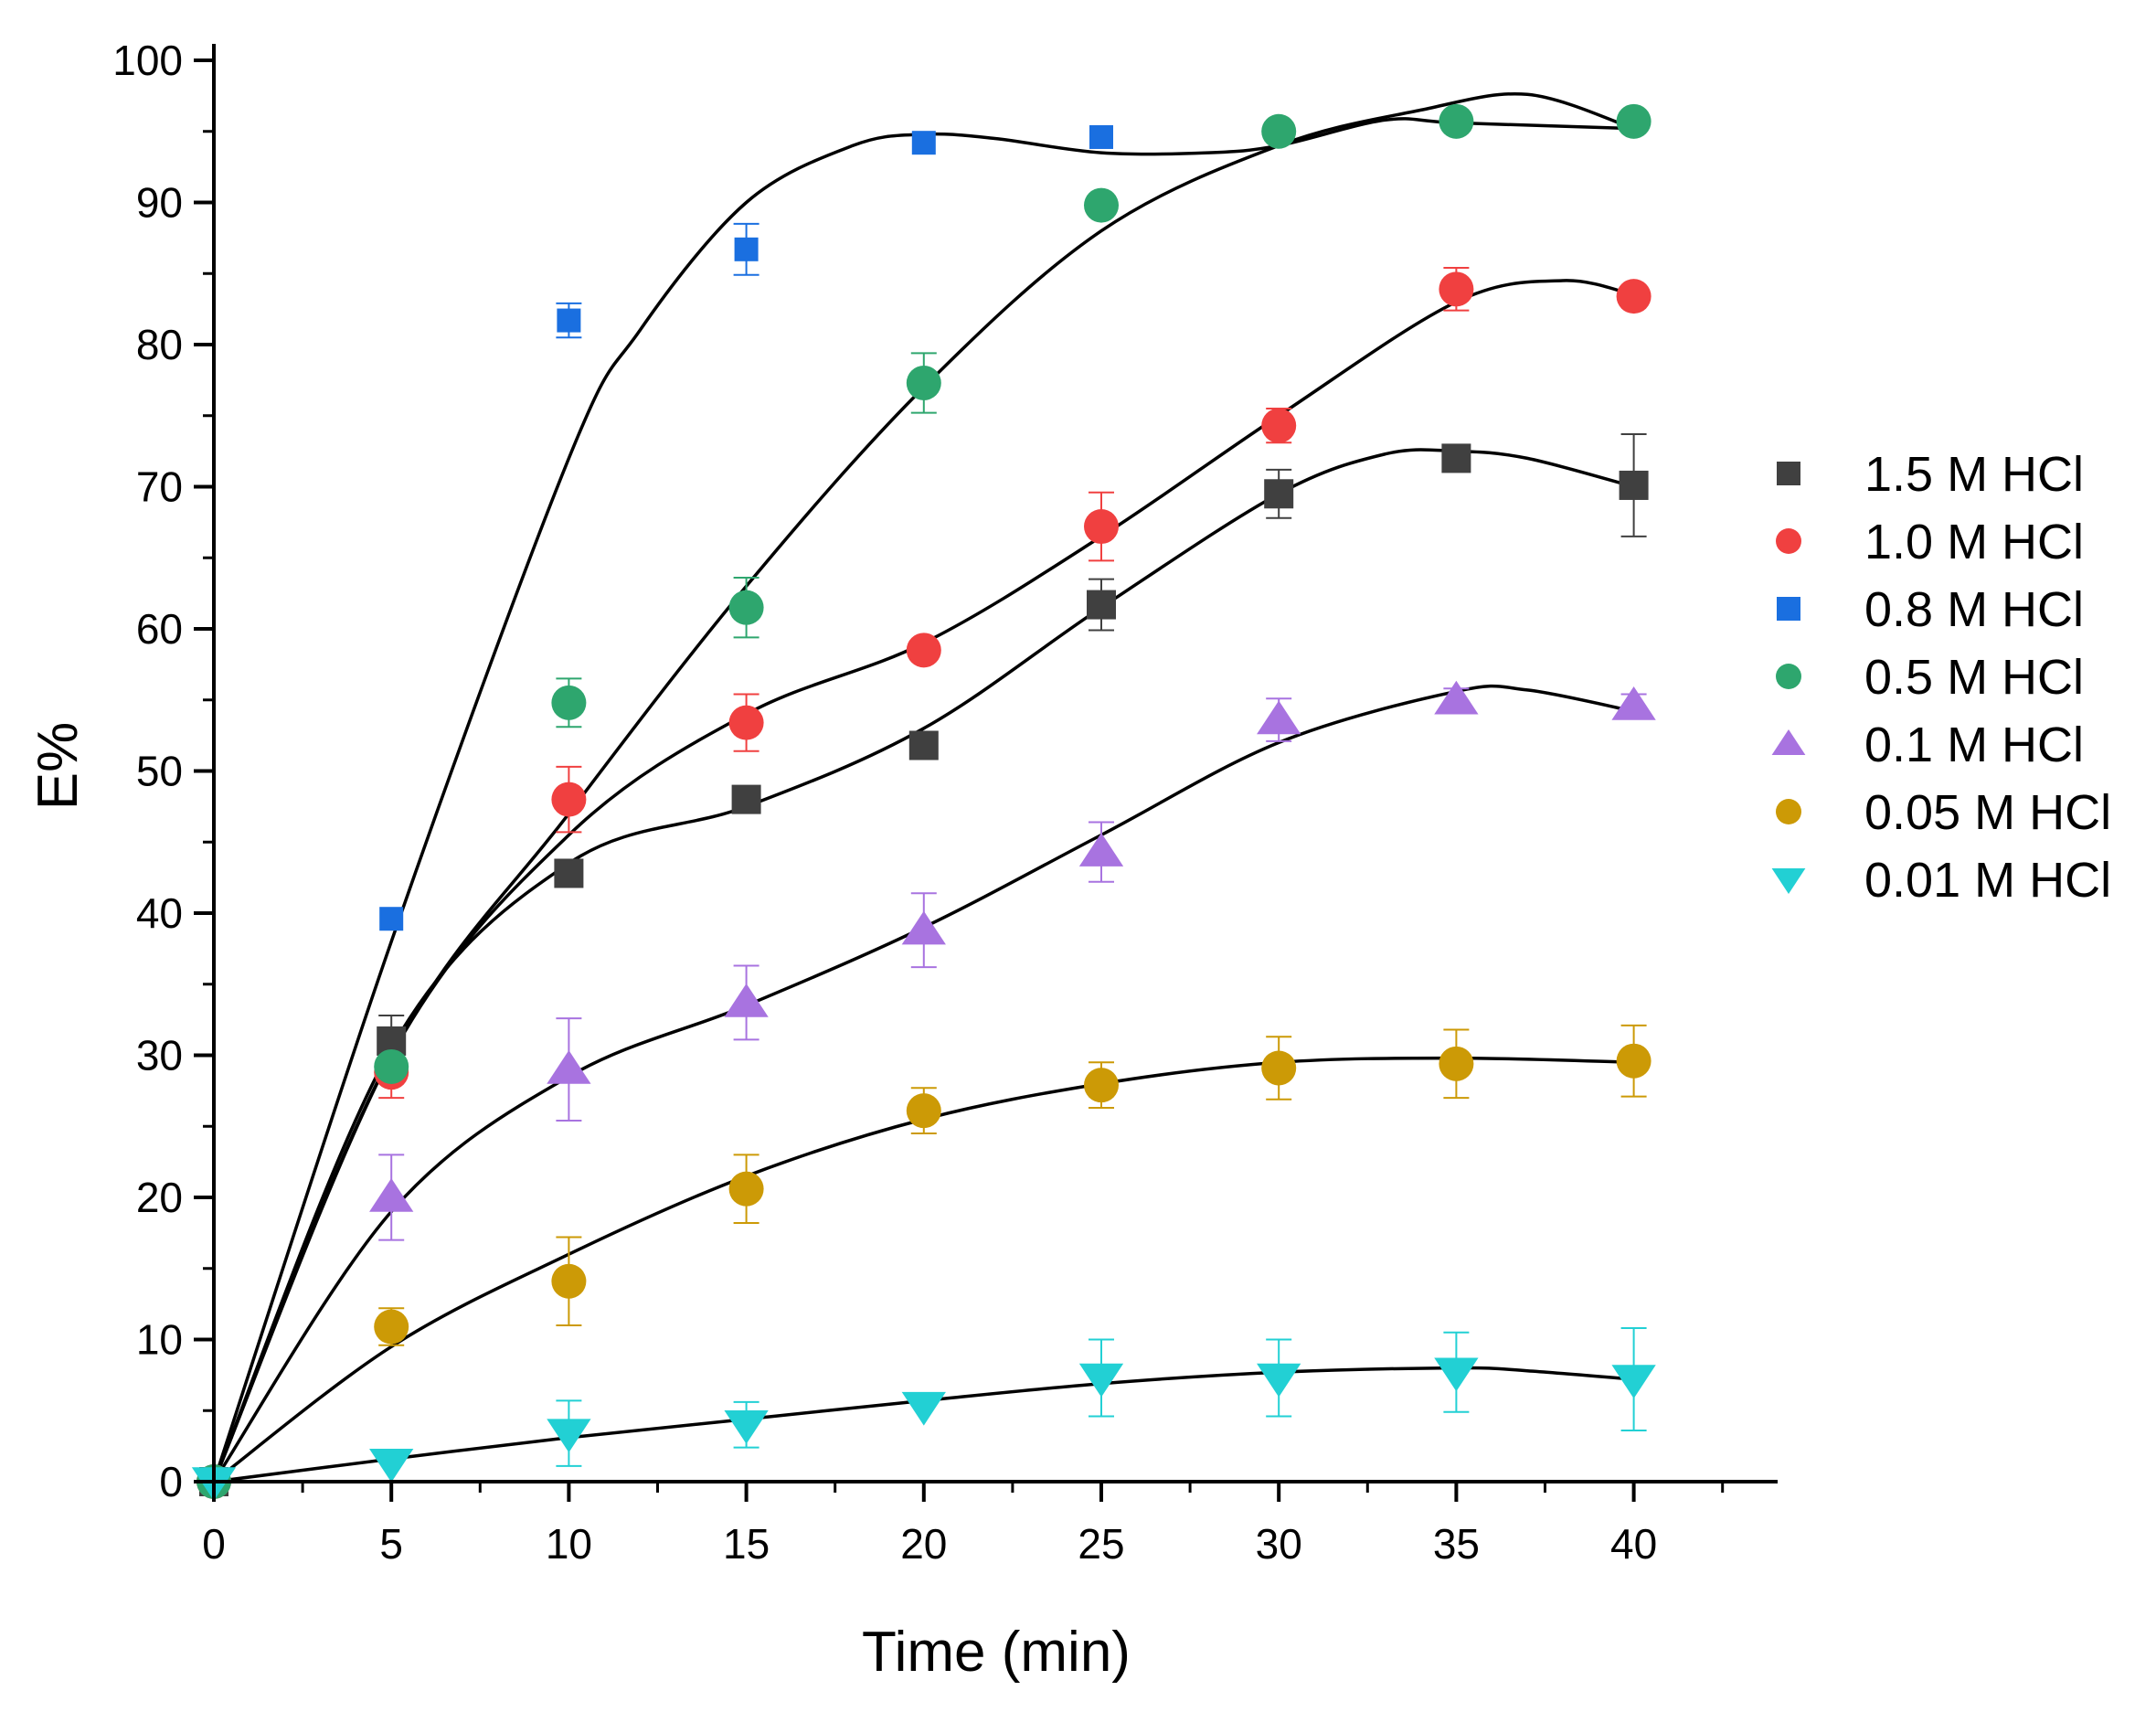 The height and width of the screenshot is (1712, 2156). I want to click on y-tick-label: 70, so click(159, 487).